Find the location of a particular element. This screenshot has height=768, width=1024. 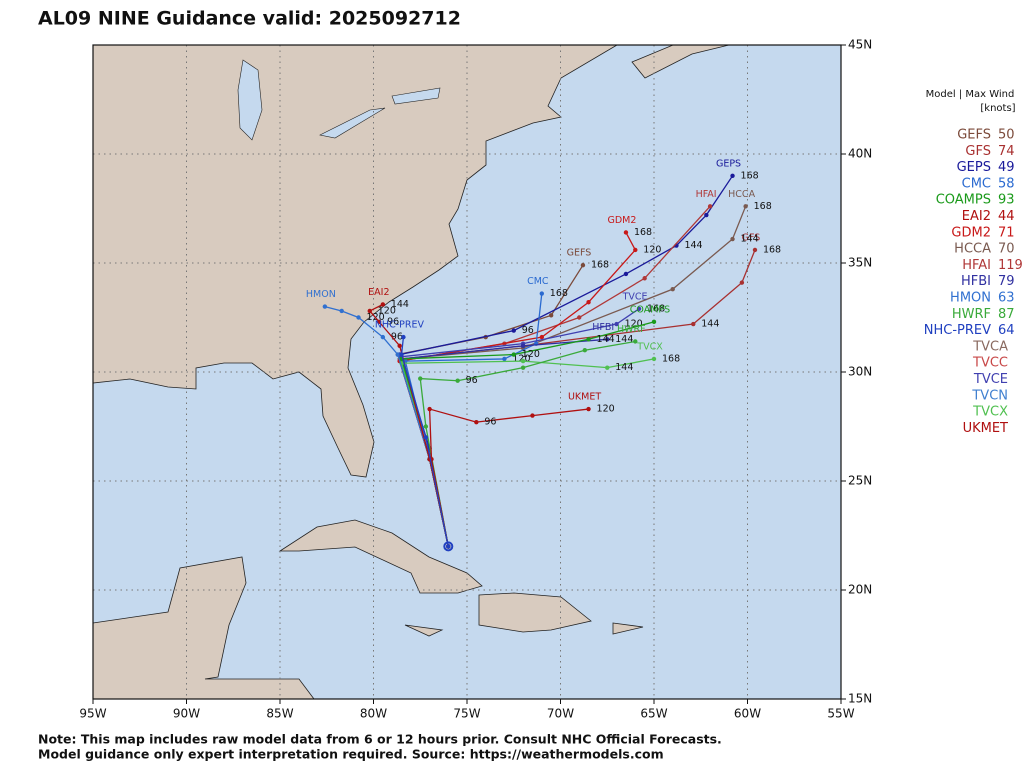

legend-model: NHC-PREV is located at coordinates (957, 330).